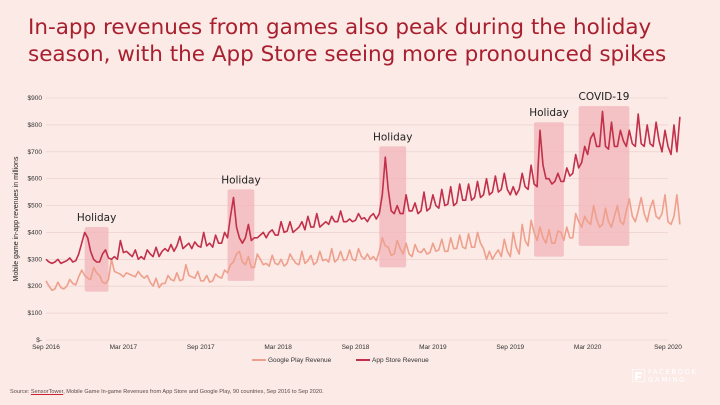  Describe the element at coordinates (39, 340) in the screenshot. I see `y-tick-label: $-` at that location.